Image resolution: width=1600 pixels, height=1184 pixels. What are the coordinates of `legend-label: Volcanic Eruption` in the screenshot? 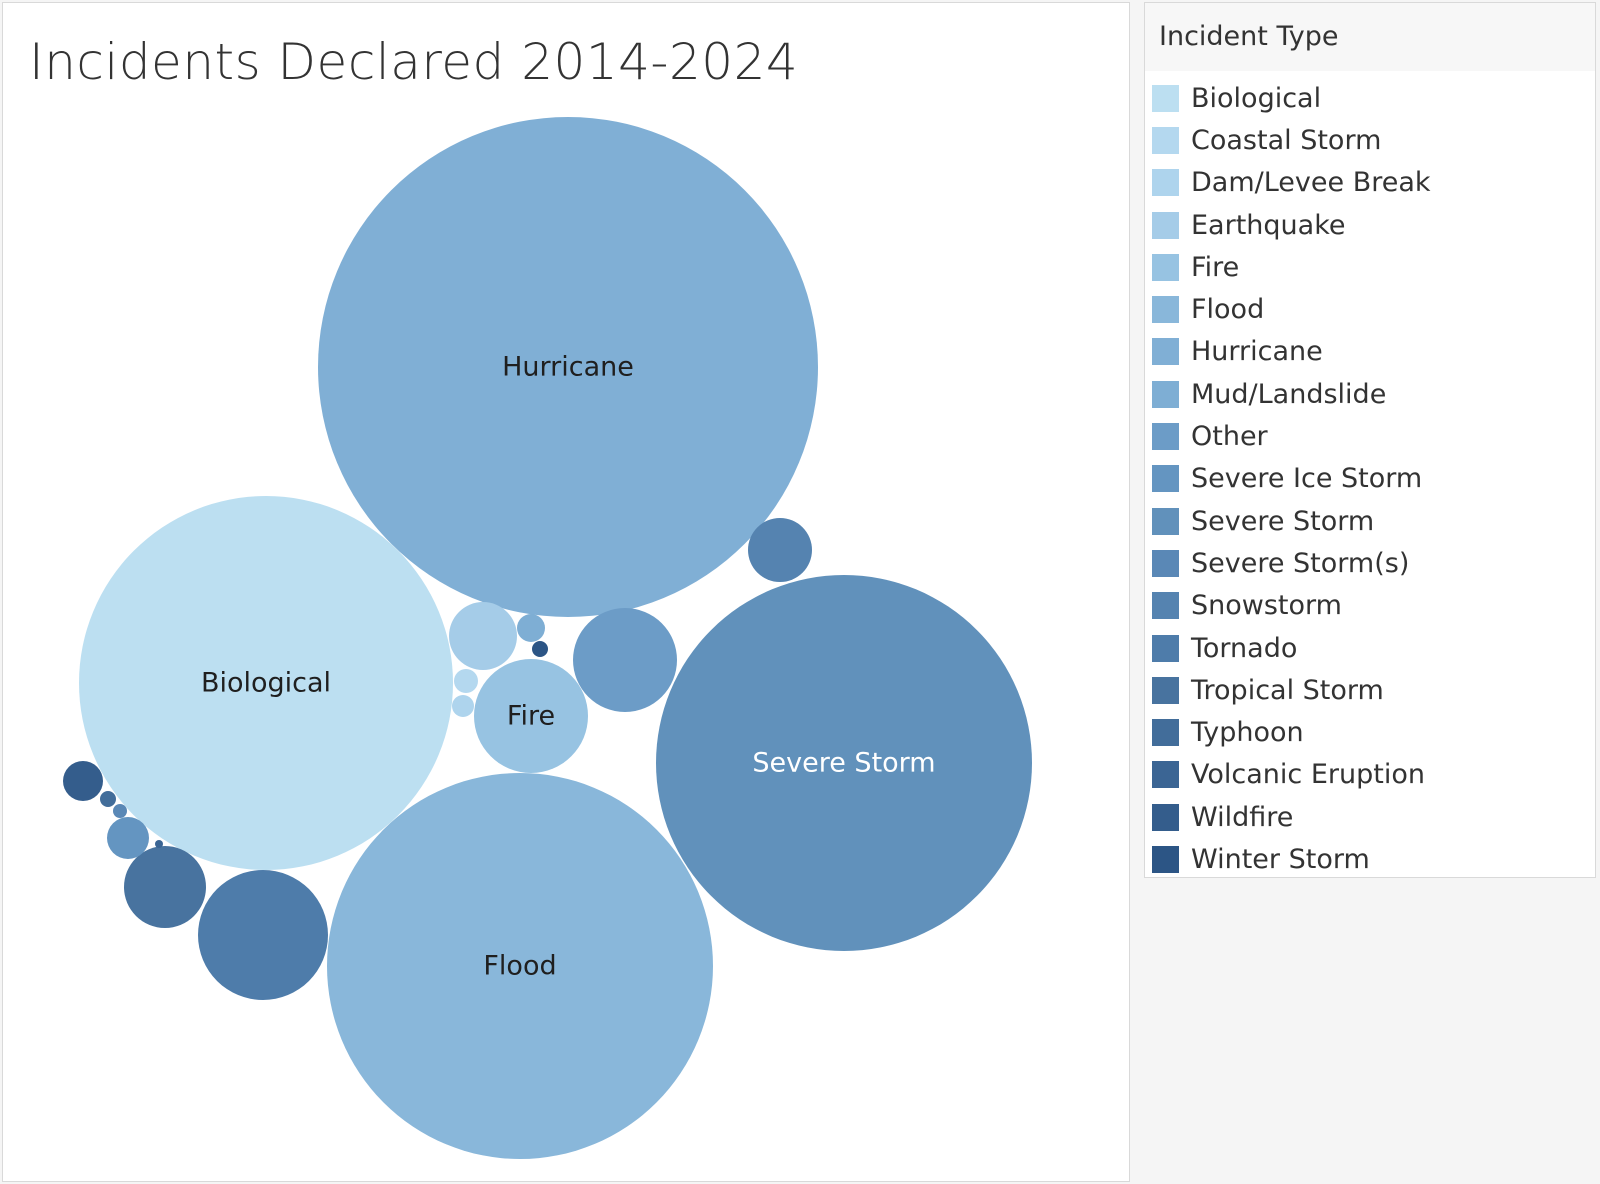 It's located at (1308, 775).